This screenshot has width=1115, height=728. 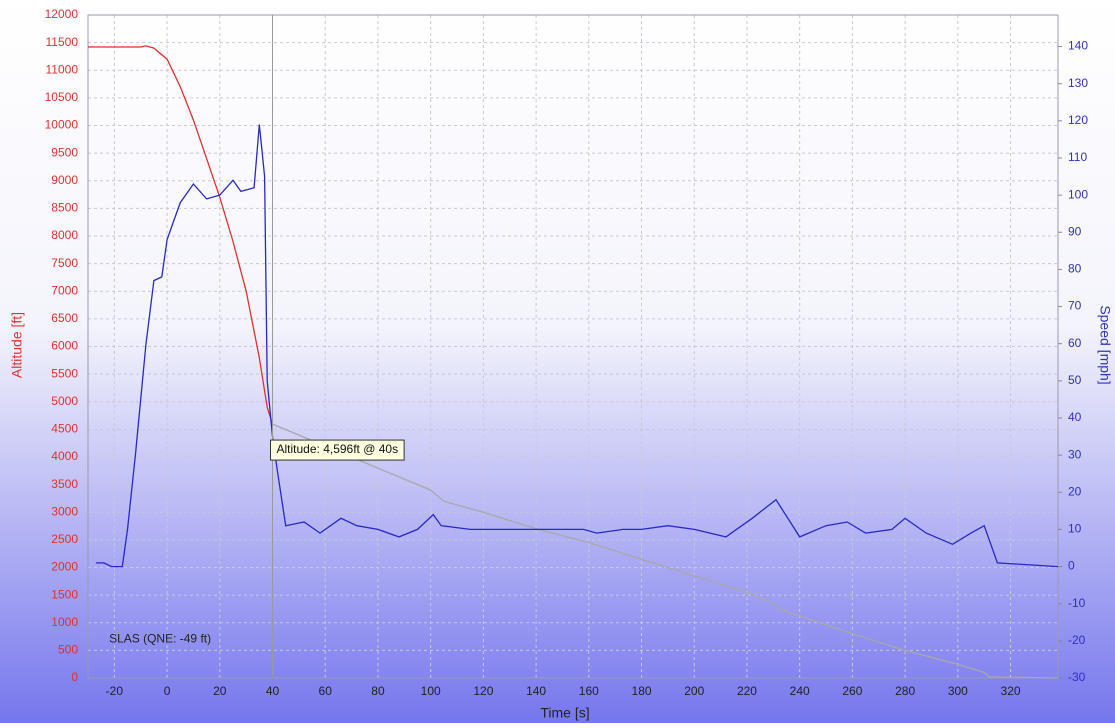 What do you see at coordinates (64, 180) in the screenshot?
I see `y-tick-label: 9000` at bounding box center [64, 180].